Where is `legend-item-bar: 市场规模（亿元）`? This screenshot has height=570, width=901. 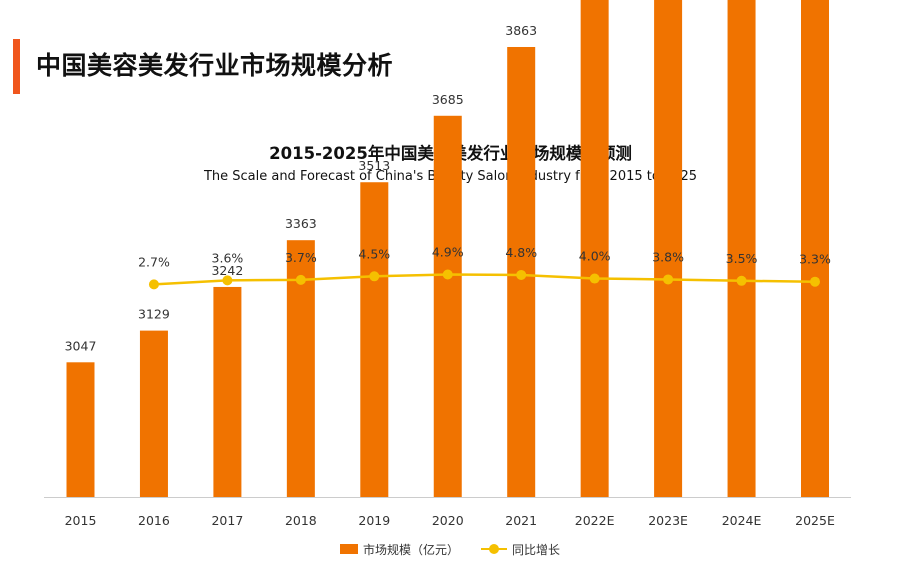 legend-item-bar: 市场规模（亿元） is located at coordinates (399, 549).